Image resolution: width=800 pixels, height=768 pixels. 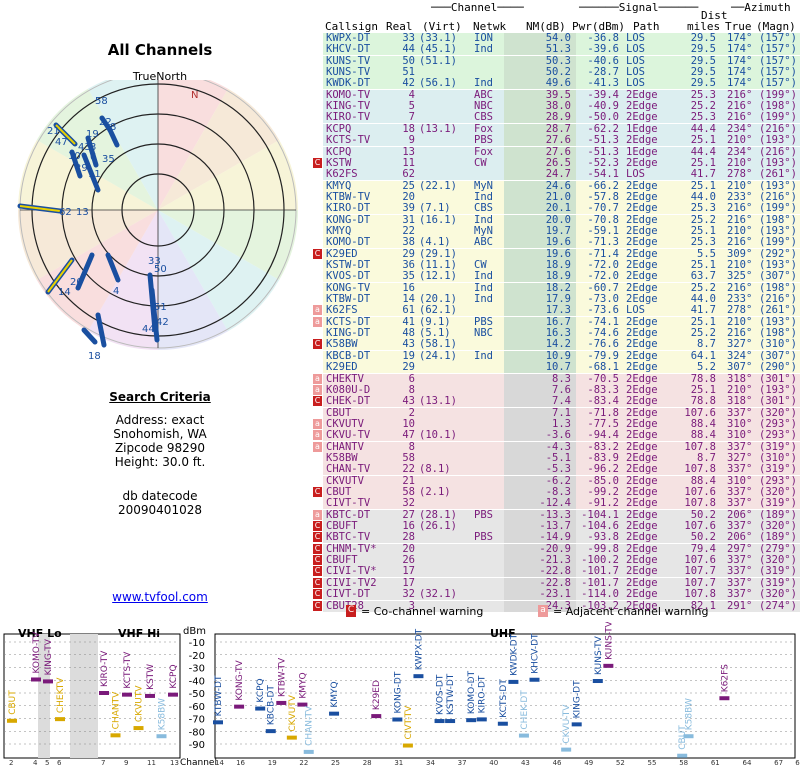 What do you see at coordinates (435, 492) in the screenshot?
I see `virtual-channel-cell: (2.1)` at bounding box center [435, 492].